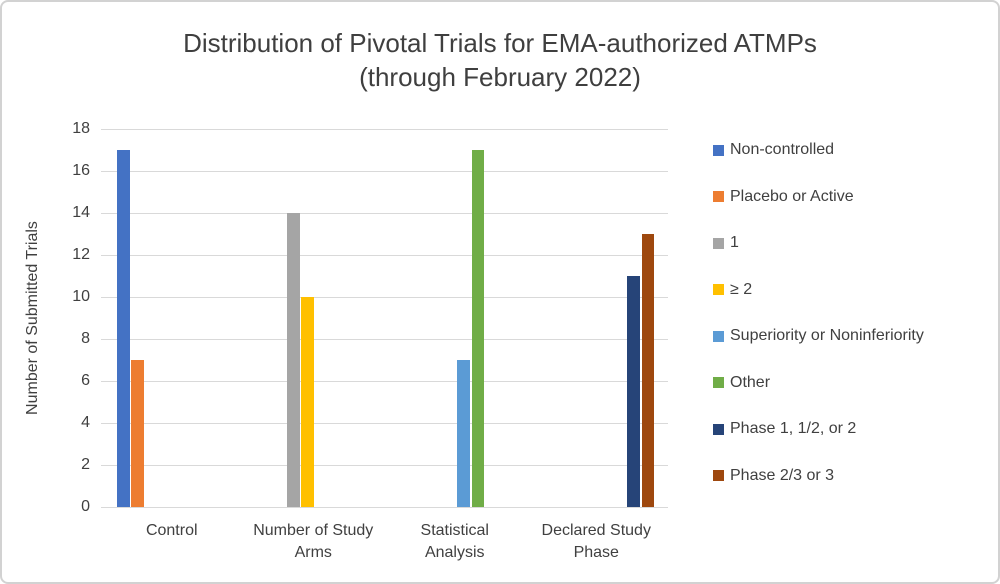 The height and width of the screenshot is (584, 1000). What do you see at coordinates (596, 541) in the screenshot?
I see `x-axis-category-label: Declared Study Phase` at bounding box center [596, 541].